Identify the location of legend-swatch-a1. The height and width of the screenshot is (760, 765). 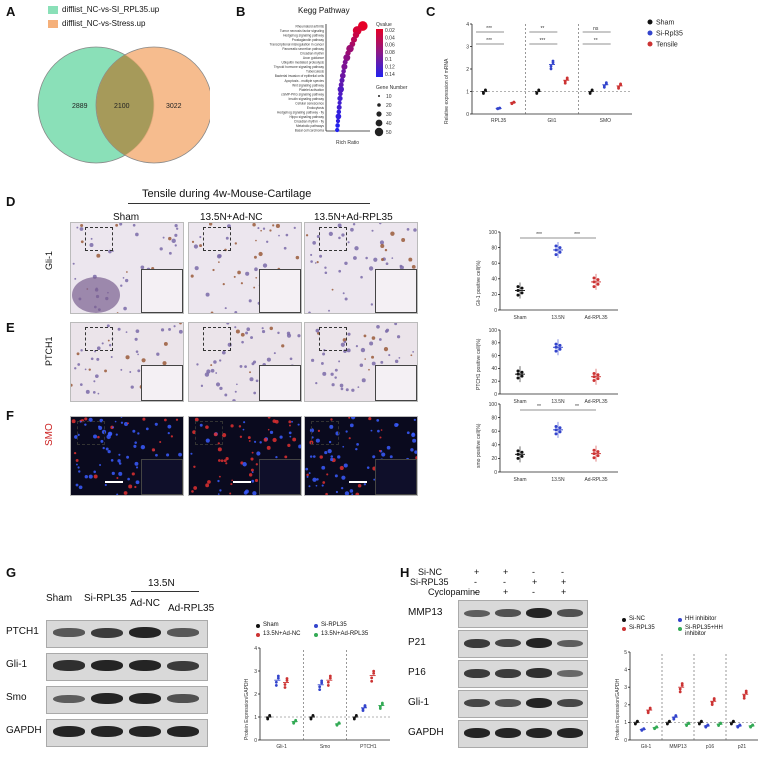
(53, 10).